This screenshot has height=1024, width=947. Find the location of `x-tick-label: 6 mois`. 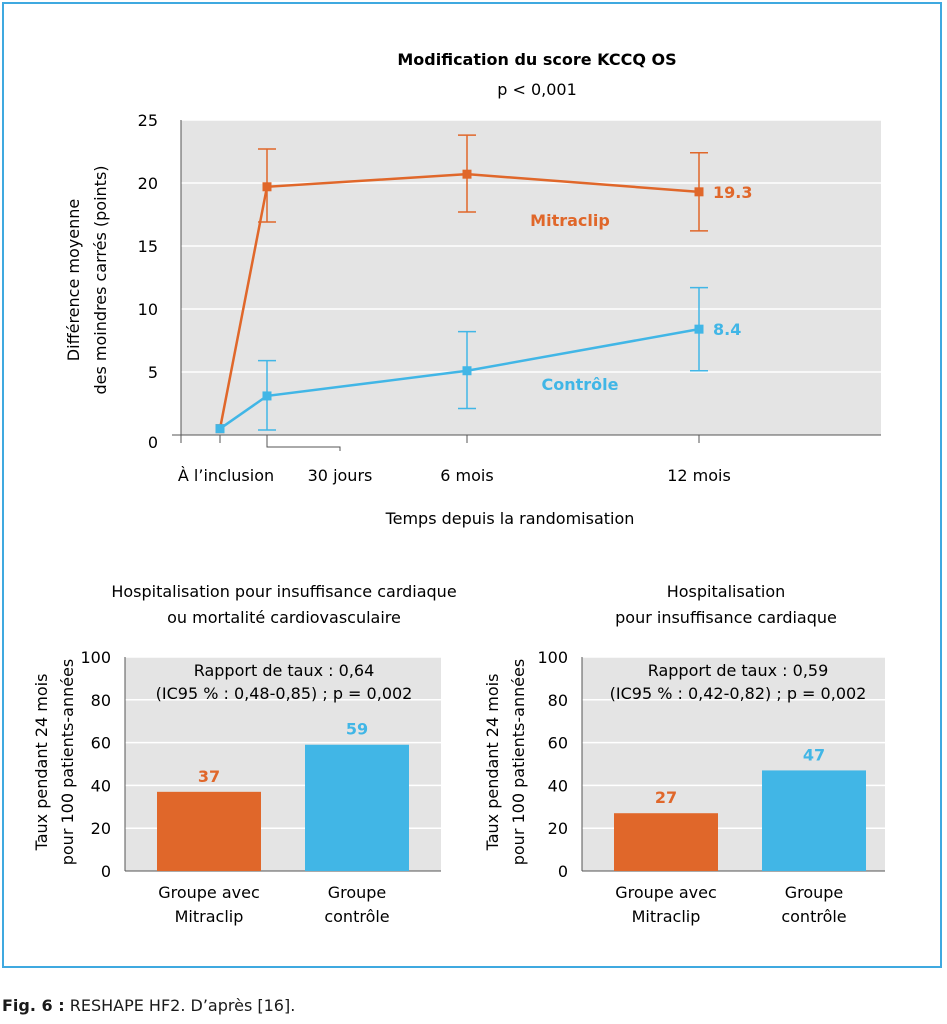

x-tick-label: 6 mois is located at coordinates (466, 475).